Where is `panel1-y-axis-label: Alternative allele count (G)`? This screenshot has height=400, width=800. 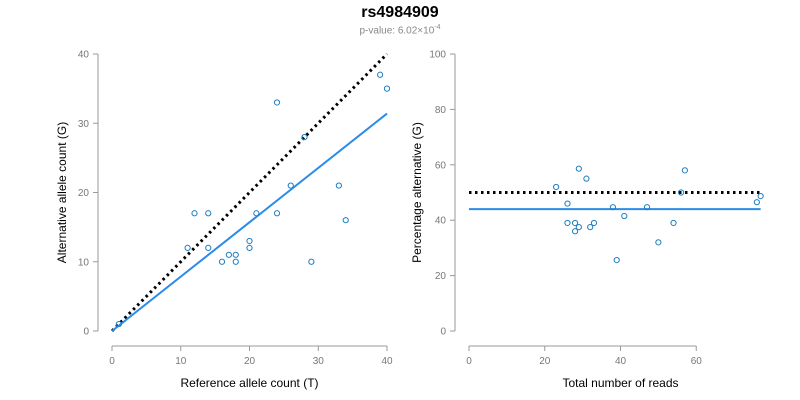 panel1-y-axis-label: Alternative allele count (G) is located at coordinates (62, 192).